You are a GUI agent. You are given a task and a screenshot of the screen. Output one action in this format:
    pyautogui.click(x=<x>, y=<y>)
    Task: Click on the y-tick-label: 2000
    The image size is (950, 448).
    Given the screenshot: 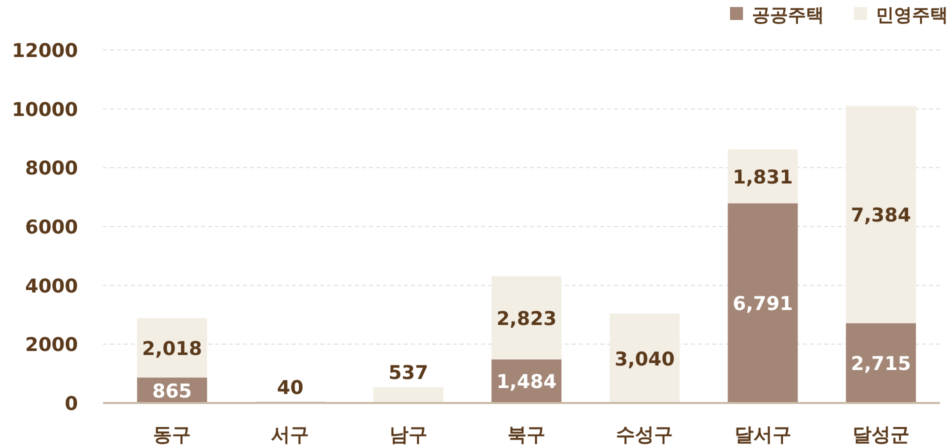 What is the action you would take?
    pyautogui.click(x=51, y=345)
    